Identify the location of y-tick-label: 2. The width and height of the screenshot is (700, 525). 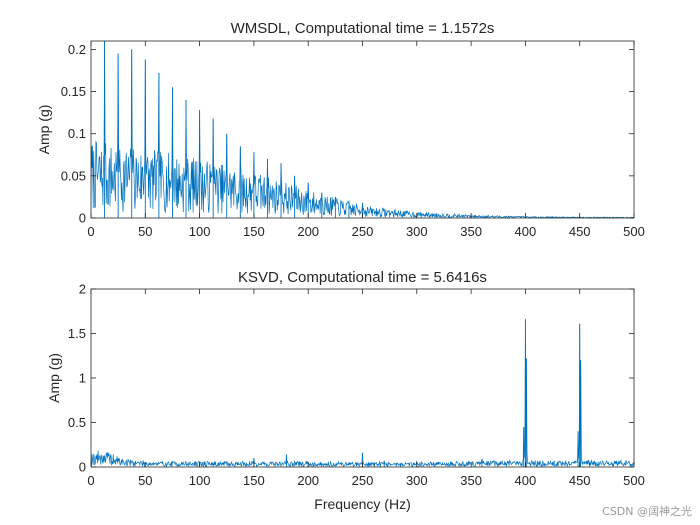
(82, 289).